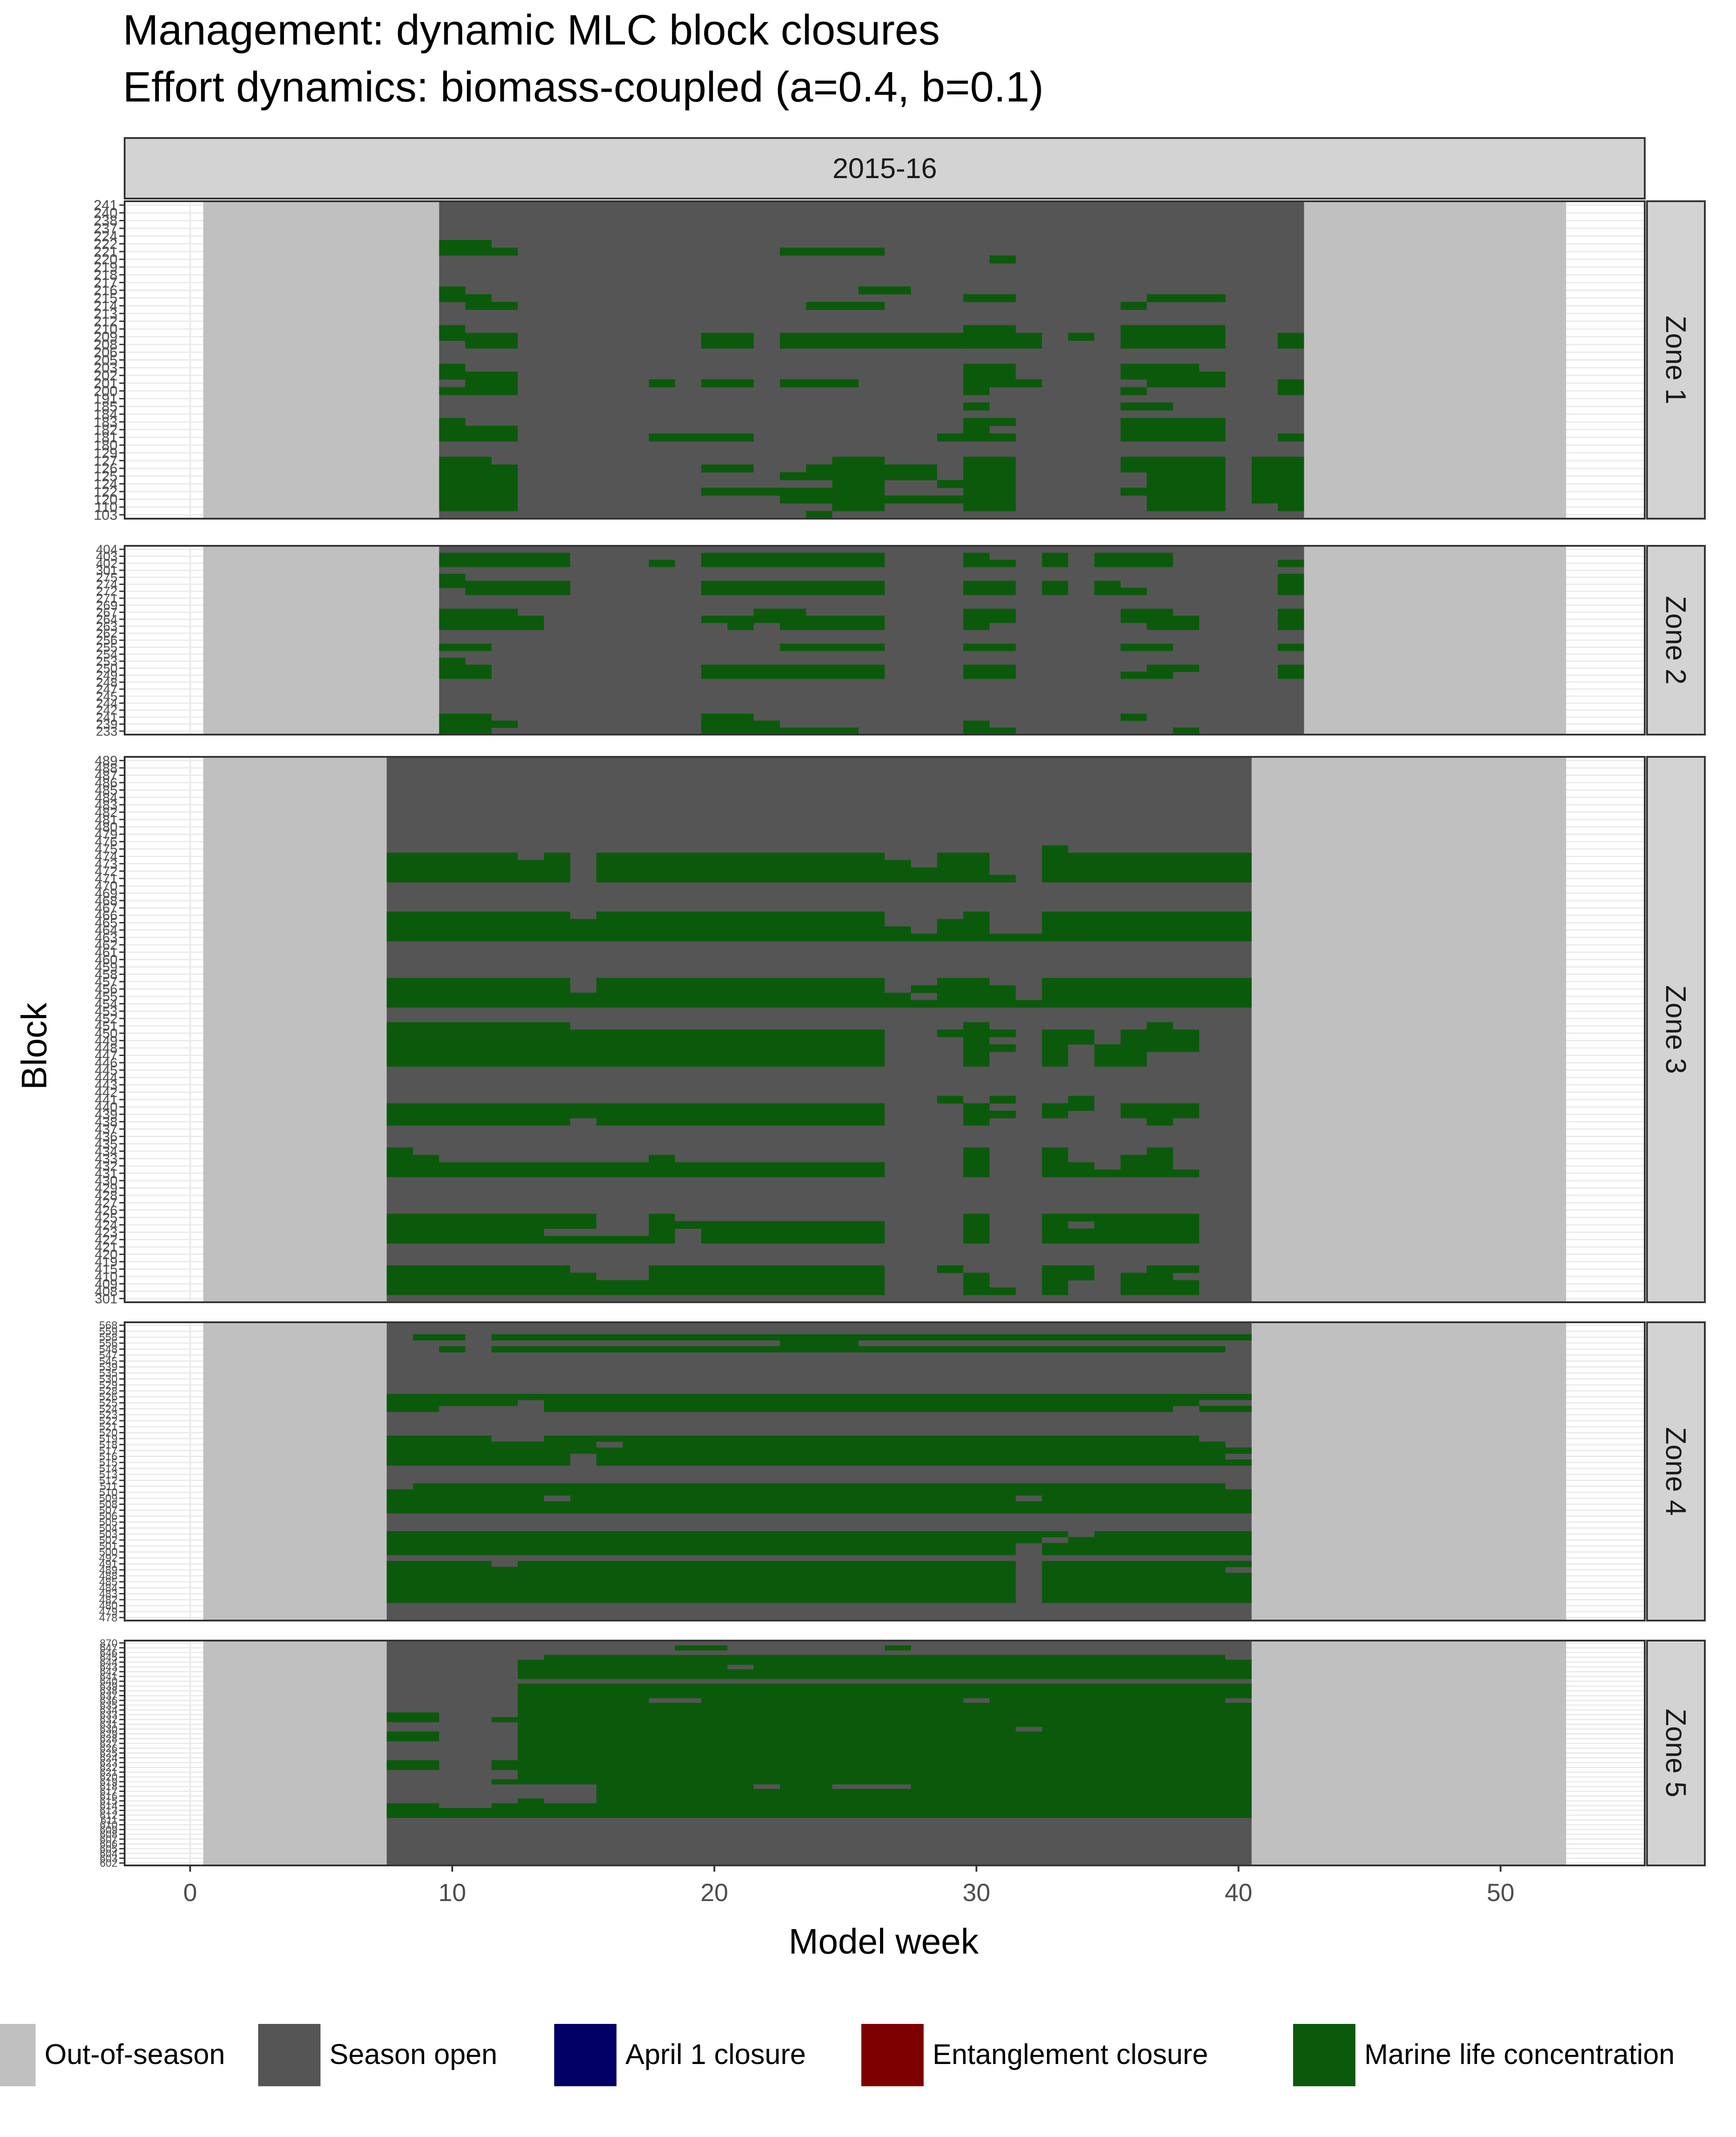 This screenshot has width=1736, height=2137. What do you see at coordinates (106, 819) in the screenshot?
I see `y-tick-label: 481` at bounding box center [106, 819].